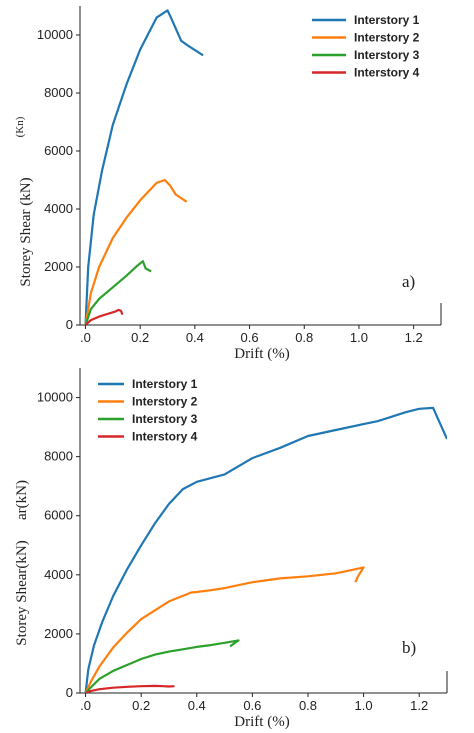  Describe the element at coordinates (20, 126) in the screenshot. I see `y-axis-label-fragment: (Kn)` at that location.